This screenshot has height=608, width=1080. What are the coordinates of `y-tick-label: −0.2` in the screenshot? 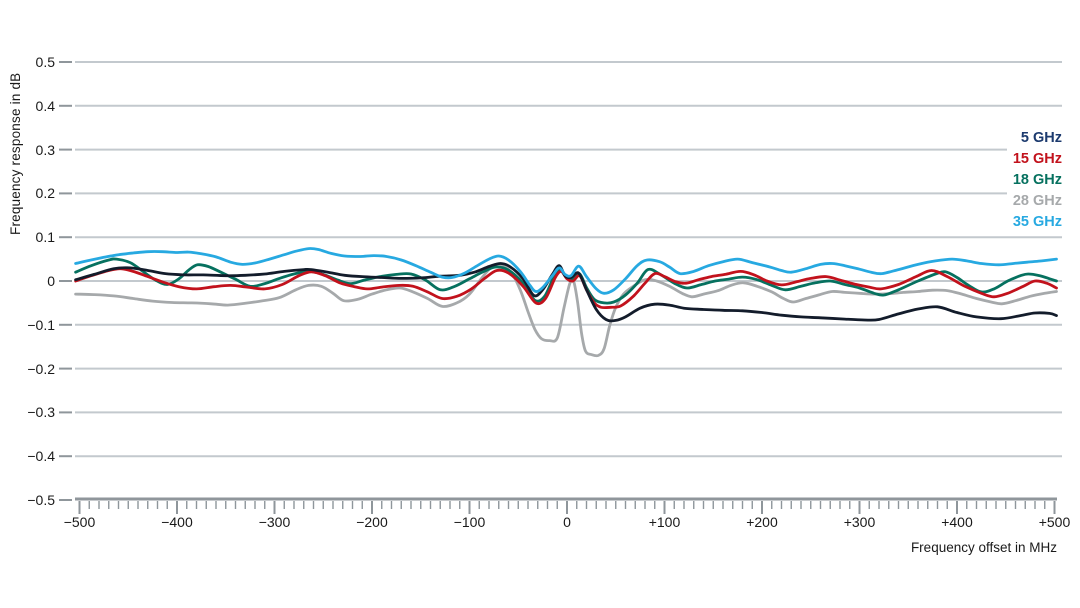 It's located at (41, 368).